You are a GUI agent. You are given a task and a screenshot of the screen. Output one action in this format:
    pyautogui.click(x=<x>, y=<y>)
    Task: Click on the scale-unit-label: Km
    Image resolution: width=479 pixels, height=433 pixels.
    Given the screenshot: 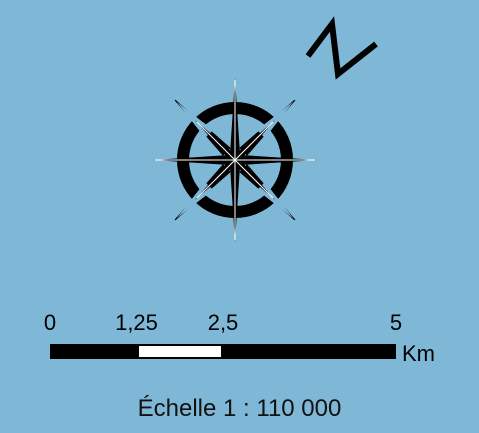 What is the action you would take?
    pyautogui.click(x=418, y=353)
    